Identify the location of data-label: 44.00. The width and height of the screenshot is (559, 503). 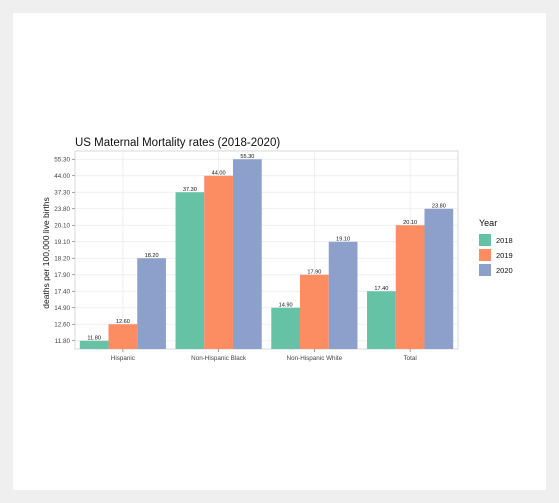
(219, 173).